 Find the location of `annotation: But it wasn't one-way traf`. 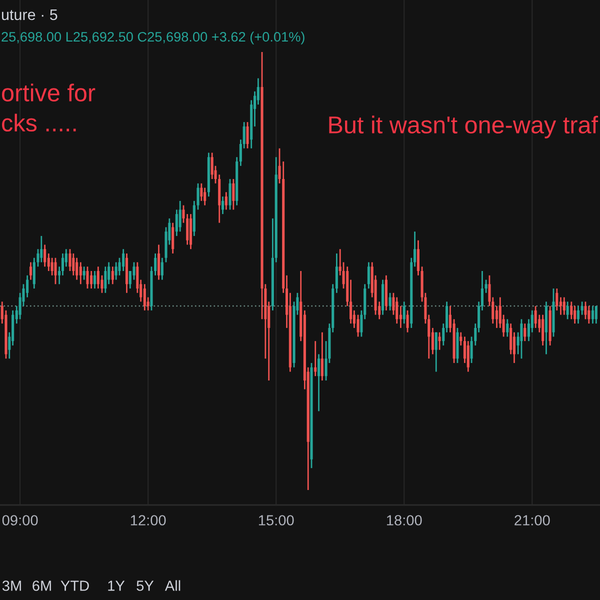

annotation: But it wasn't one-way traf is located at coordinates (463, 127).